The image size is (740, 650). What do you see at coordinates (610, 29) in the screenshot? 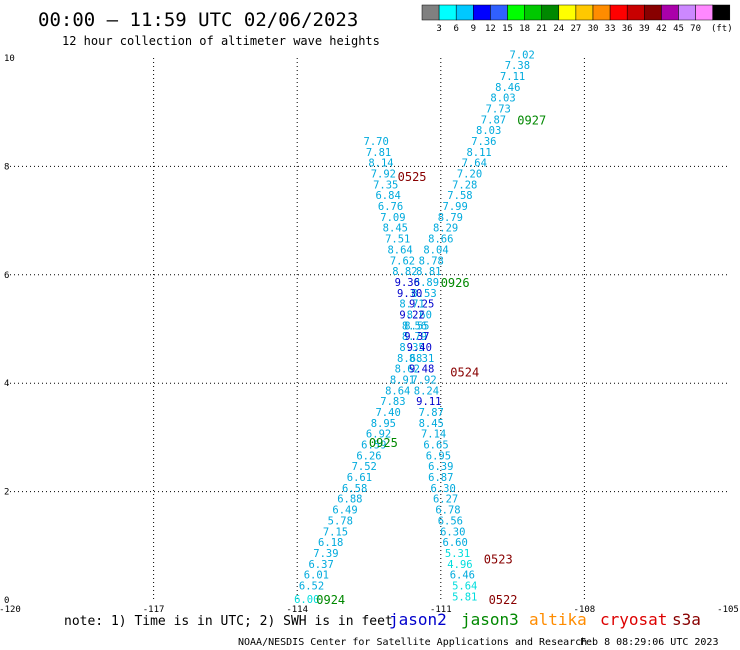
I see `colorbar-label: 33` at bounding box center [610, 29].